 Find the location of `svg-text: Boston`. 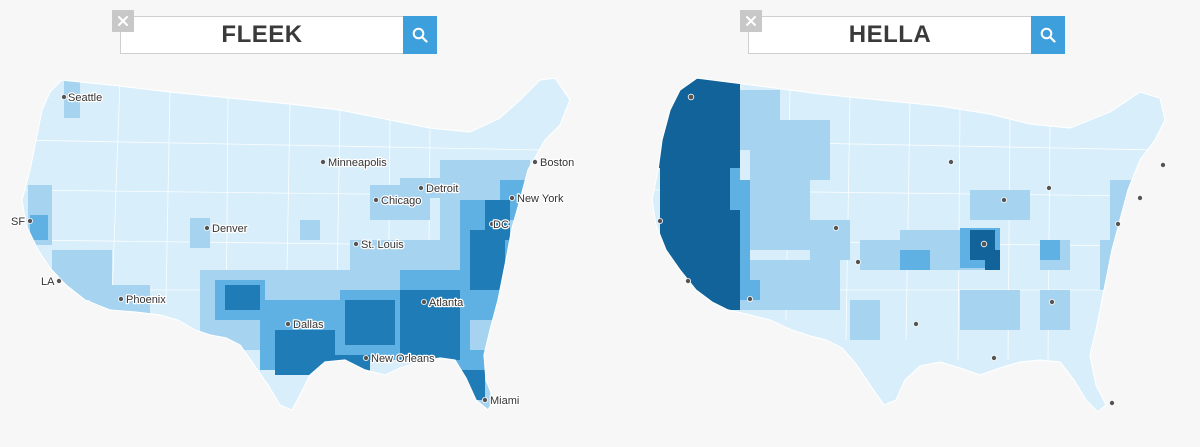

svg-text: Boston is located at coordinates (557, 163).